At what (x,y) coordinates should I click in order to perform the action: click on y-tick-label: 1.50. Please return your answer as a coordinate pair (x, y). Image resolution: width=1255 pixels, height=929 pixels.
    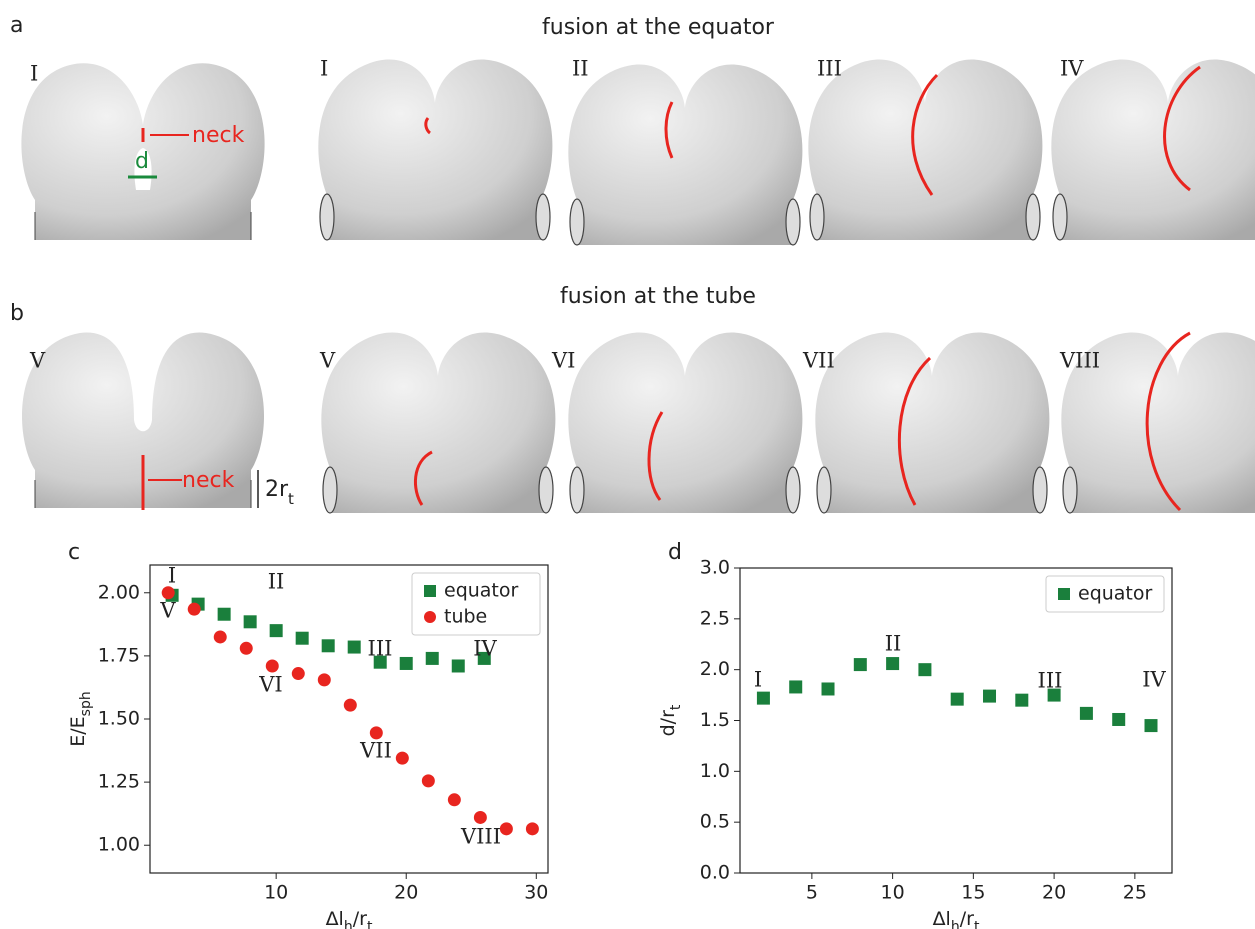
    Looking at the image, I should click on (119, 719).